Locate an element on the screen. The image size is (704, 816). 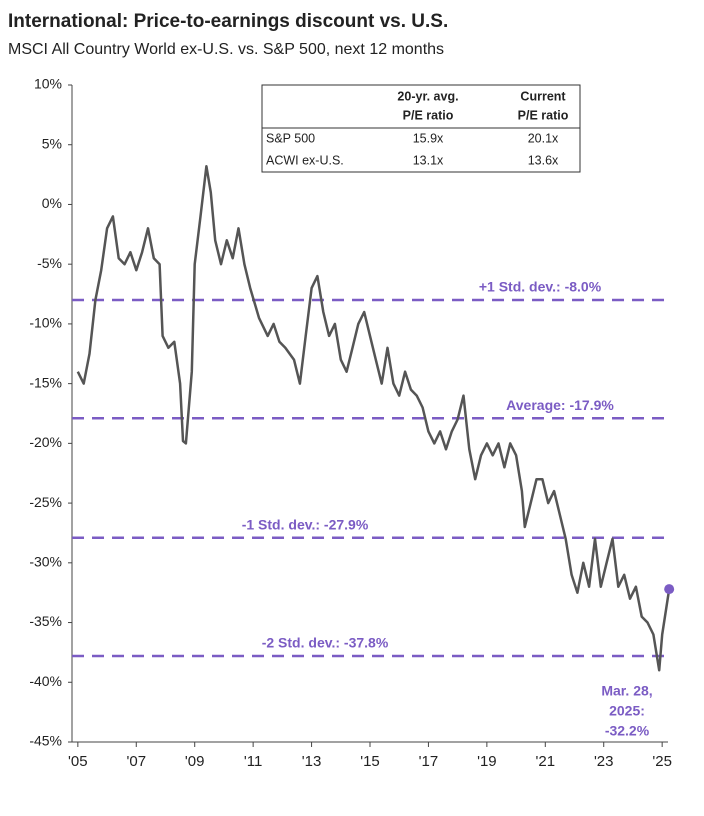
x-tick-label: '05 is located at coordinates (78, 761).